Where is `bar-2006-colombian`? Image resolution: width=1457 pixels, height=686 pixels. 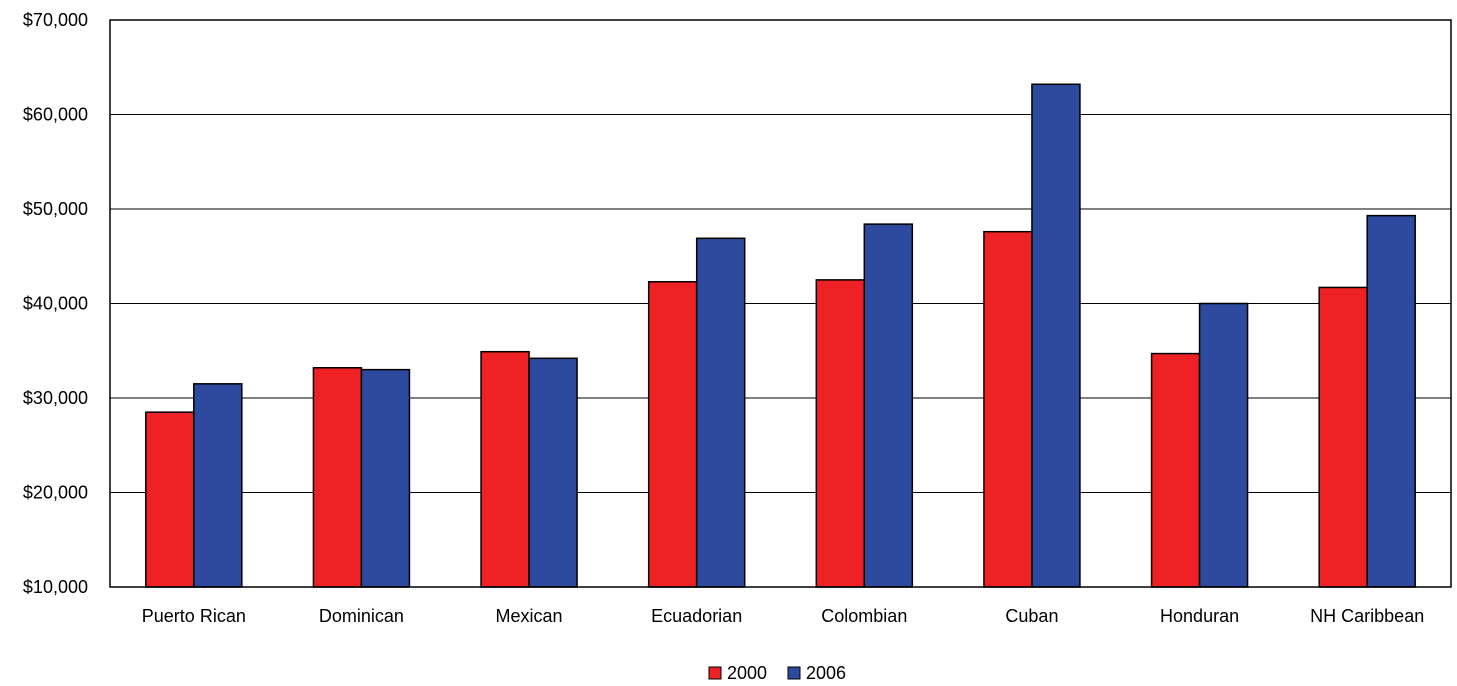 bar-2006-colombian is located at coordinates (888, 405).